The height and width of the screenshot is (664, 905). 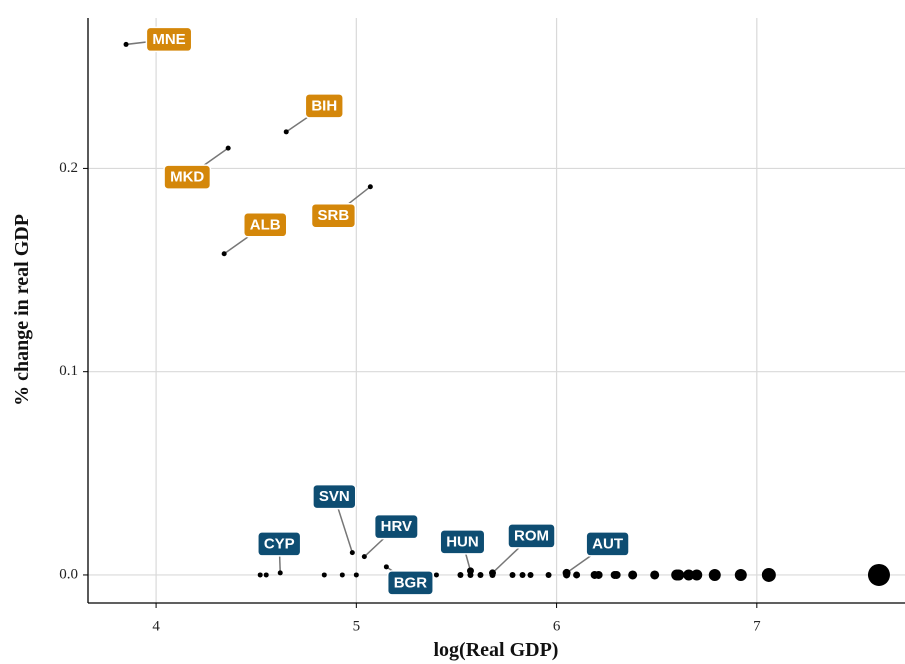 What do you see at coordinates (496, 650) in the screenshot?
I see `x-axis-title: log(Real GDP)` at bounding box center [496, 650].